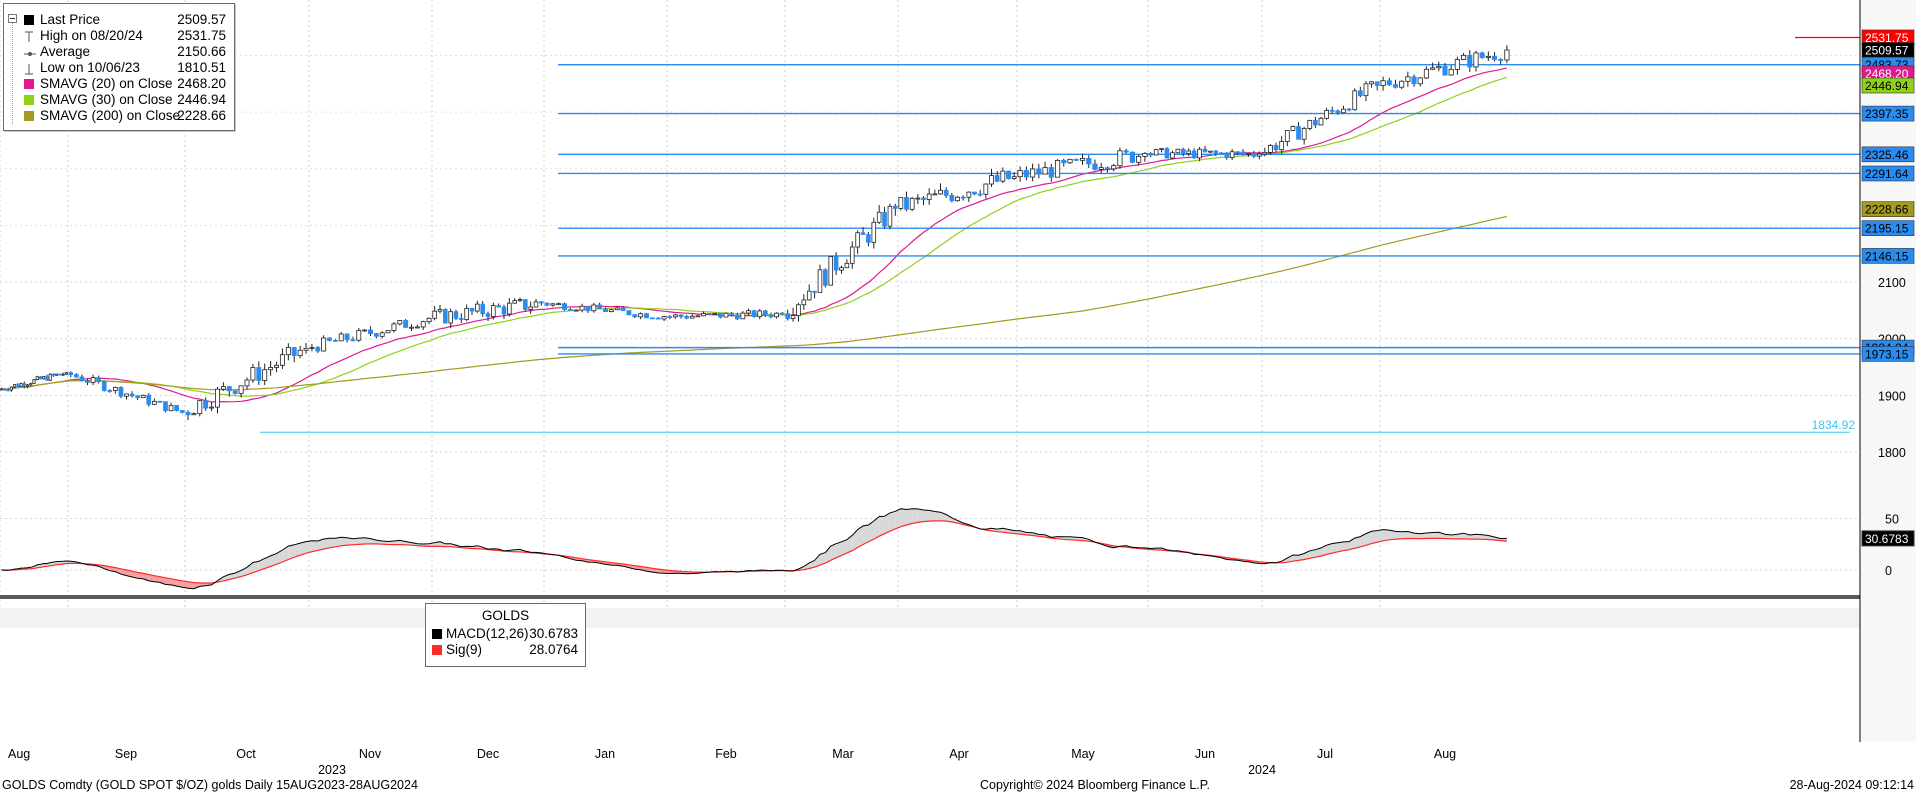  I want to click on value-label-text: 2446.94, so click(1887, 86).